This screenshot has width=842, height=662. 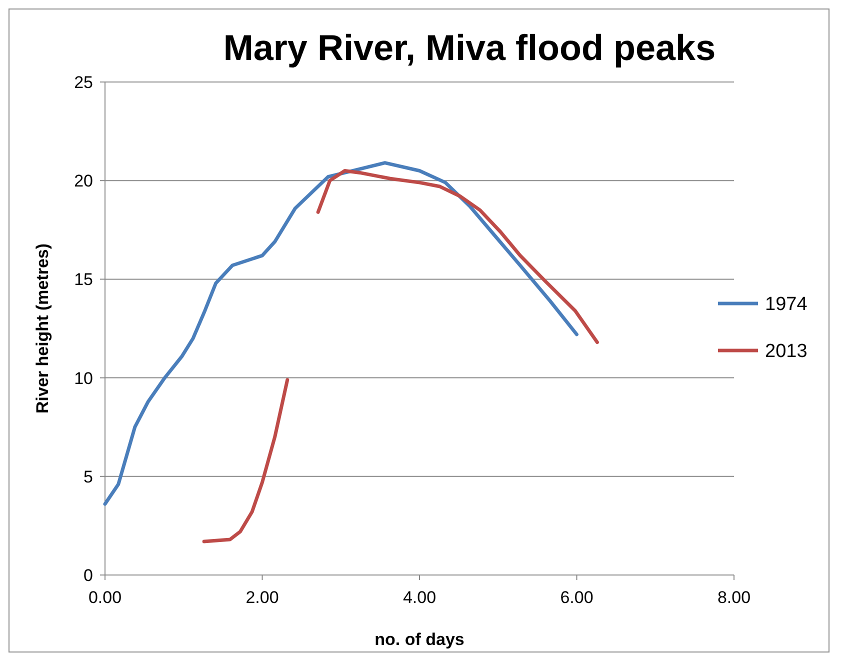 I want to click on y-axis-title: River height (metres), so click(x=42, y=328).